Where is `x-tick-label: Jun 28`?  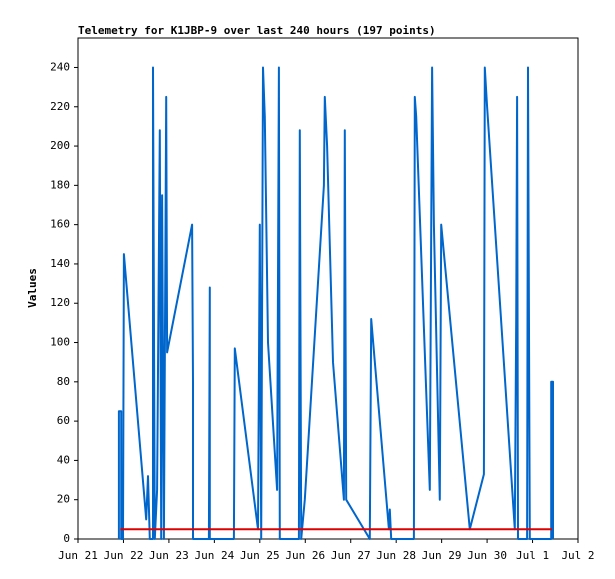 x-tick-label: Jun 28 is located at coordinates (396, 555).